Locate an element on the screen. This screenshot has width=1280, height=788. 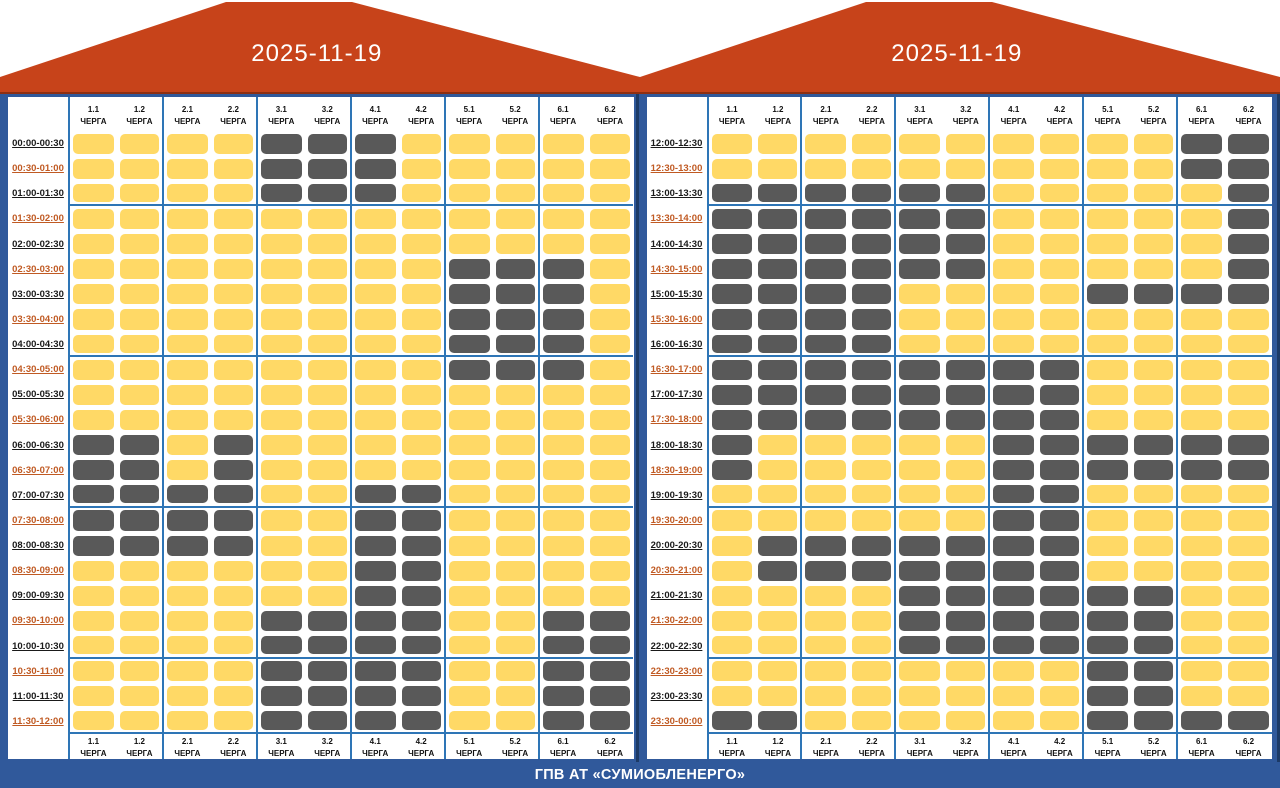
queue-number: 5.1 is located at coordinates (469, 742).